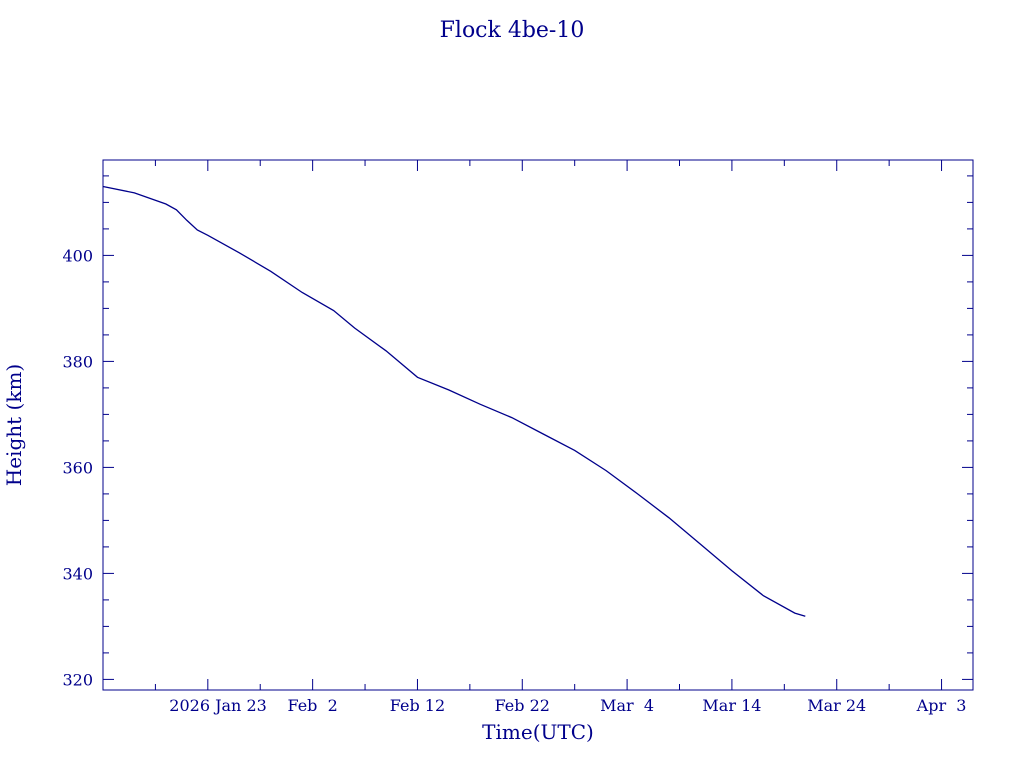 The width and height of the screenshot is (1024, 768). Describe the element at coordinates (417, 705) in the screenshot. I see `x-tick-label: Feb 12` at that location.